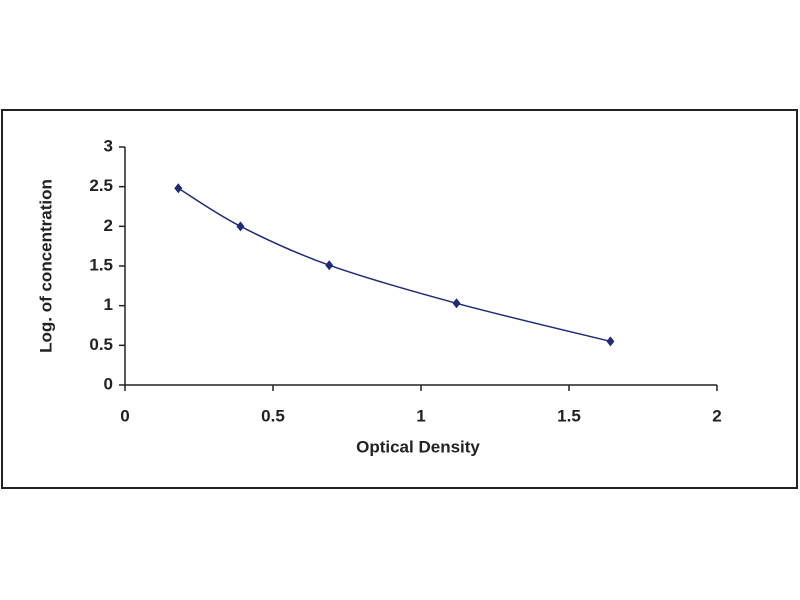 This screenshot has height=600, width=800. What do you see at coordinates (101, 185) in the screenshot?
I see `y-tick-label: 2.5` at bounding box center [101, 185].